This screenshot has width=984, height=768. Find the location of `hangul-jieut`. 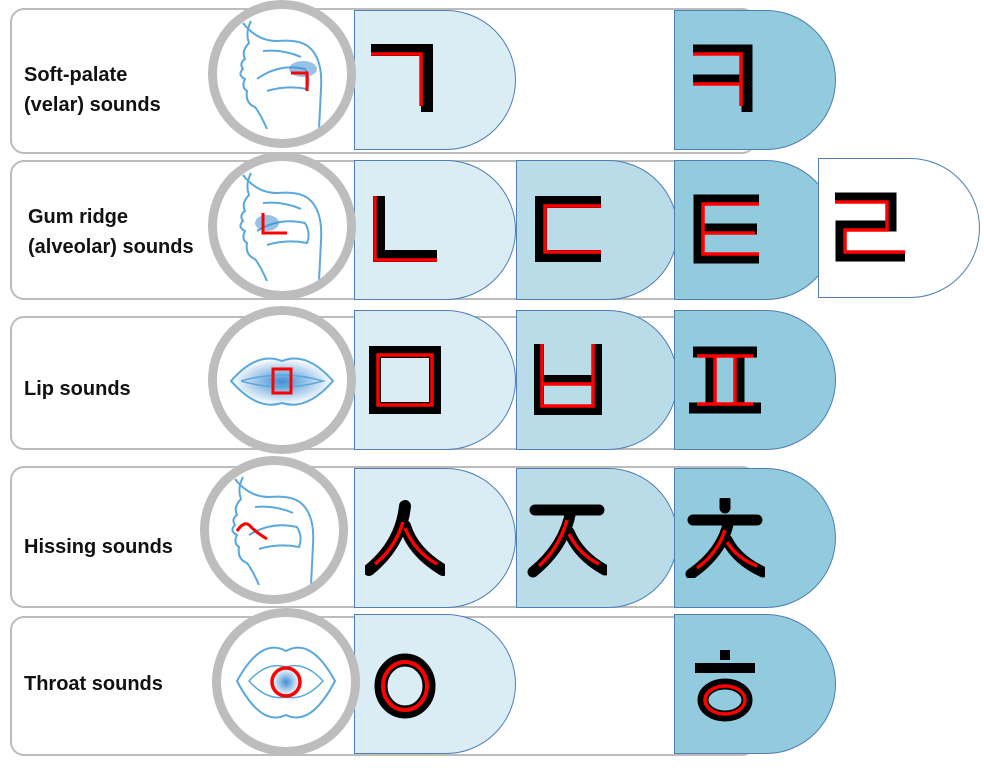

hangul-jieut is located at coordinates (567, 541).